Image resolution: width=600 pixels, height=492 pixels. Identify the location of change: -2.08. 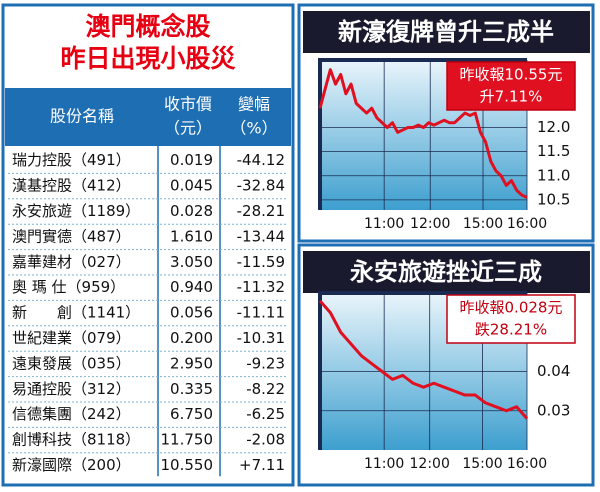
(265, 440).